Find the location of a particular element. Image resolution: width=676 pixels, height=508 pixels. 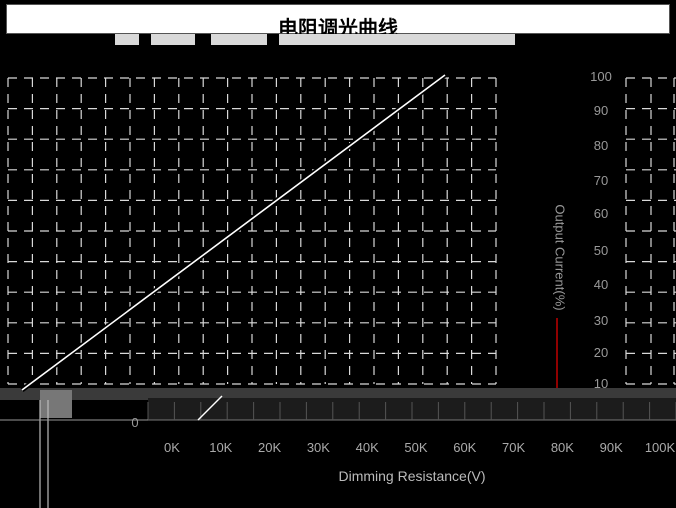

title-underline-artifact is located at coordinates (315, 39).